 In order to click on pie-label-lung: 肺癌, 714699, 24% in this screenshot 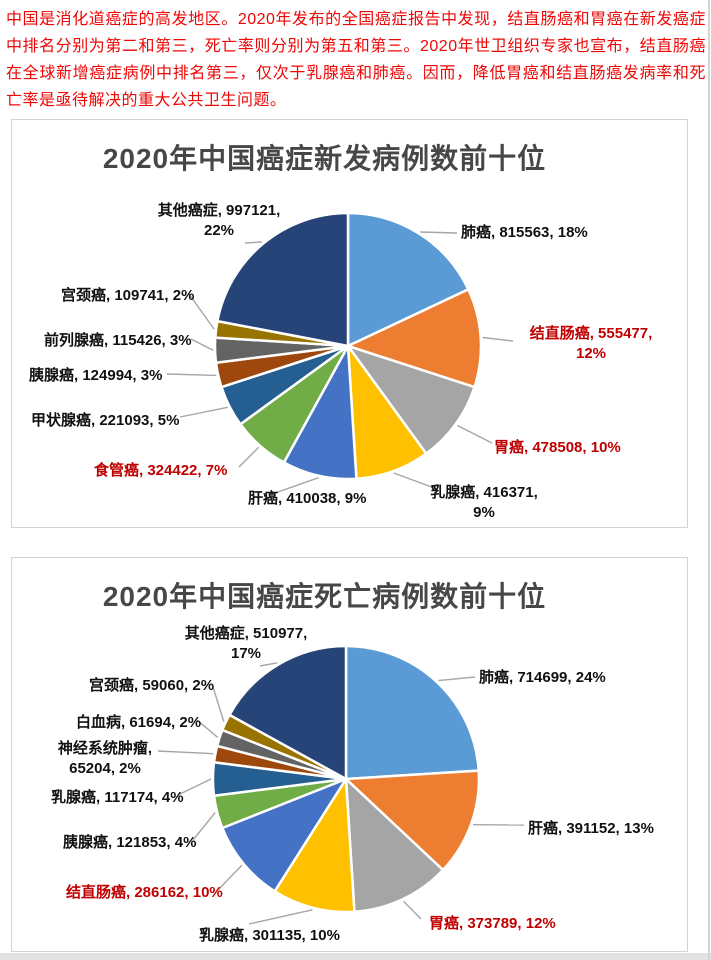, I will do `click(542, 677)`.